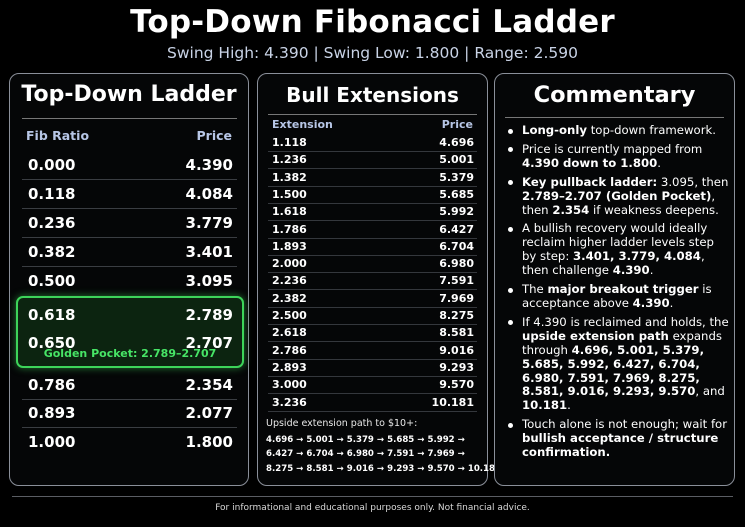 The height and width of the screenshot is (527, 745). I want to click on ladder-ratio: 0.650, so click(52, 343).